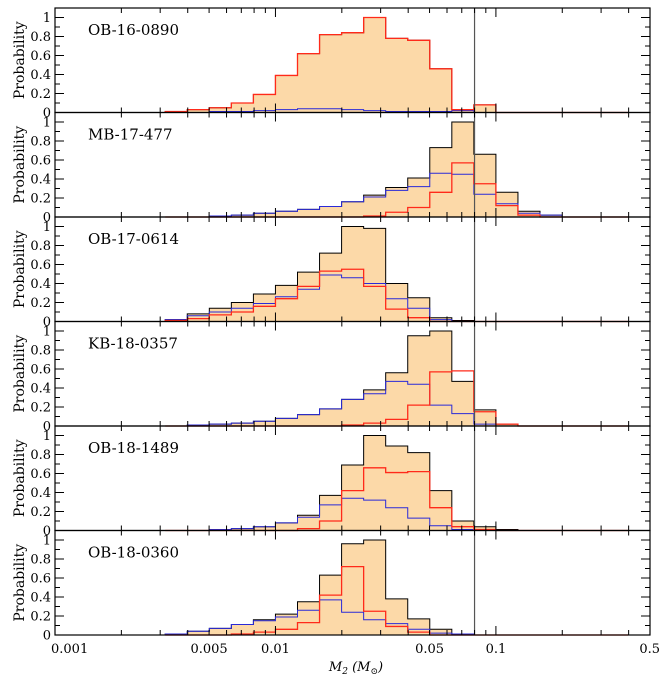  Describe the element at coordinates (133, 30) in the screenshot. I see `panel-label: OB-16-0890` at that location.